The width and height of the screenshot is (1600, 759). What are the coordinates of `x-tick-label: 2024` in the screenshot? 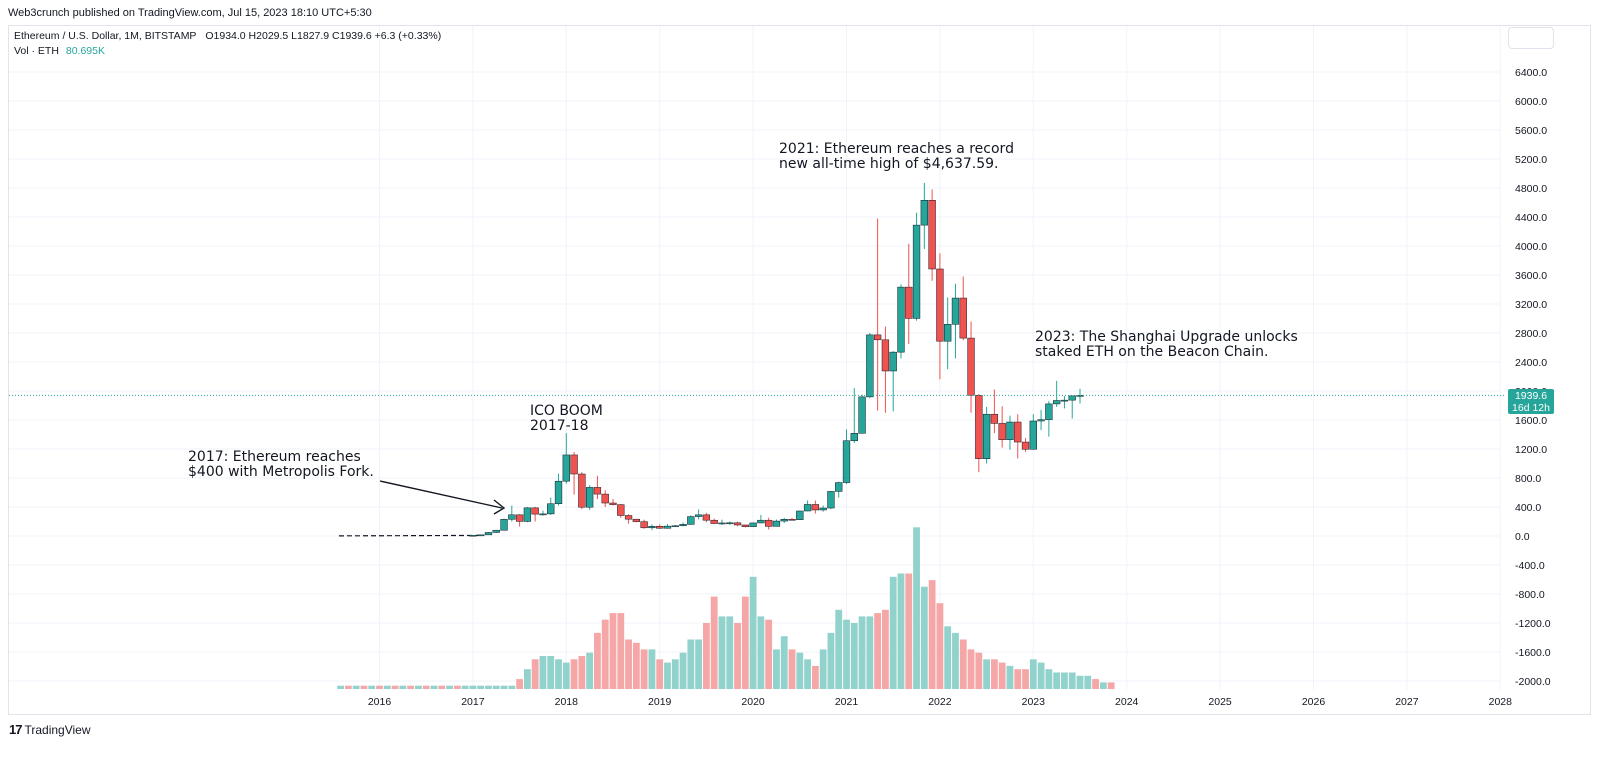 It's located at (1127, 702).